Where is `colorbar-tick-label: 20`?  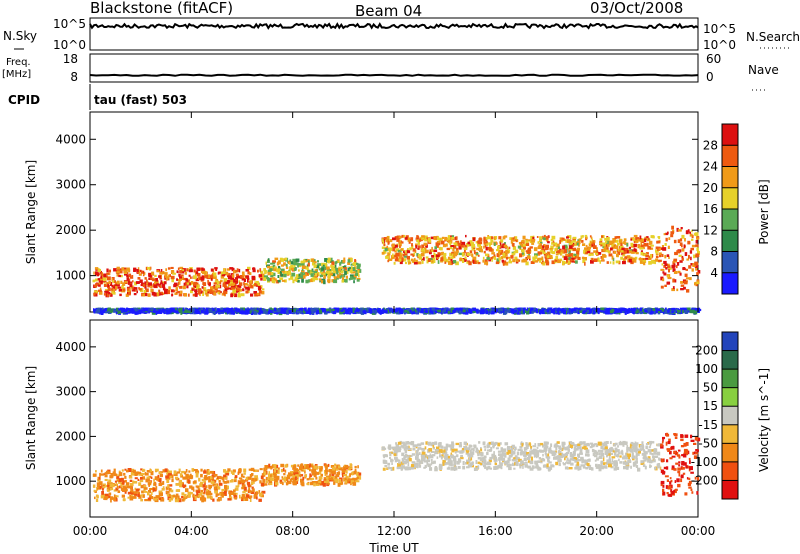
colorbar-tick-label: 20 is located at coordinates (710, 188).